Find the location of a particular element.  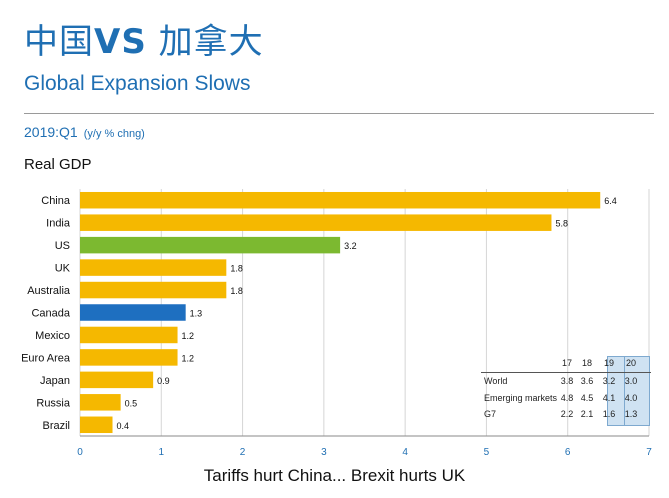

forecast-cell: 2.1 is located at coordinates (587, 414).